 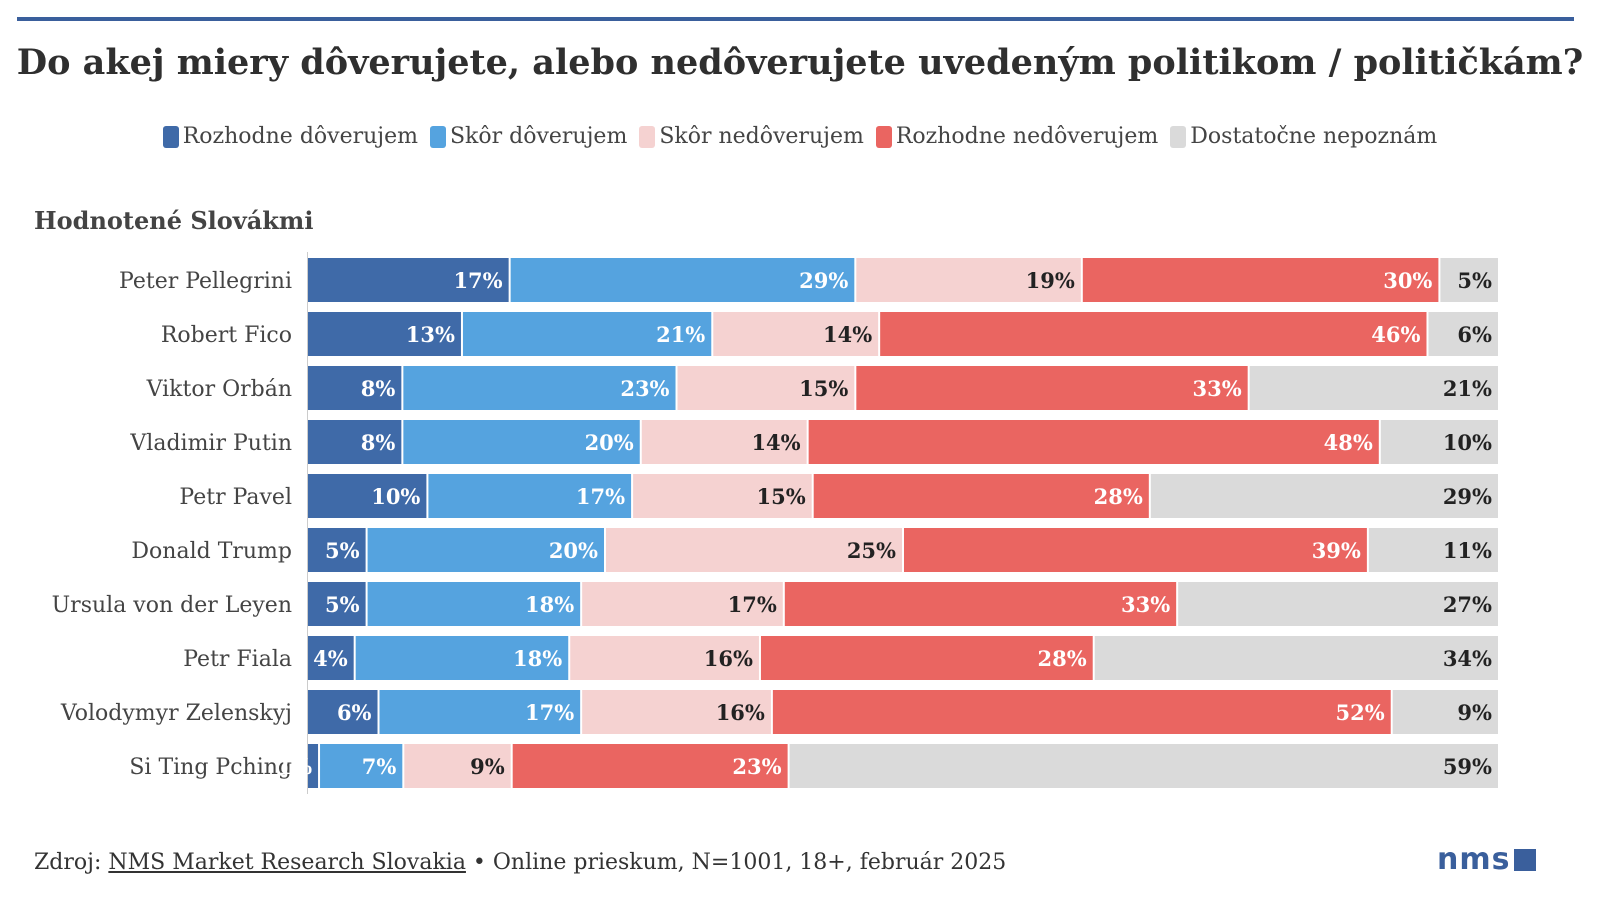 I want to click on value-label: 46%, so click(x=1395, y=334).